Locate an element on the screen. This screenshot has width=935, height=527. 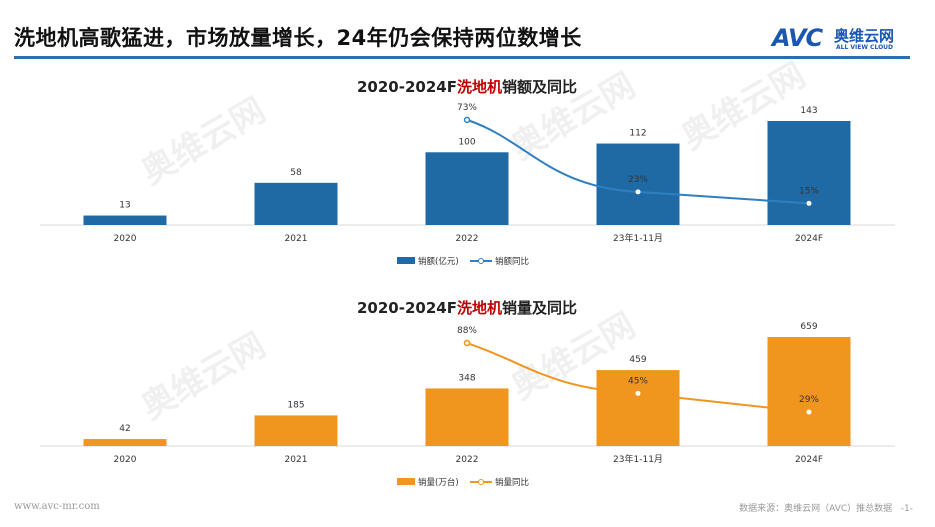
chart-title: 2020-2024F洗地机销额及同比 is located at coordinates (467, 87).